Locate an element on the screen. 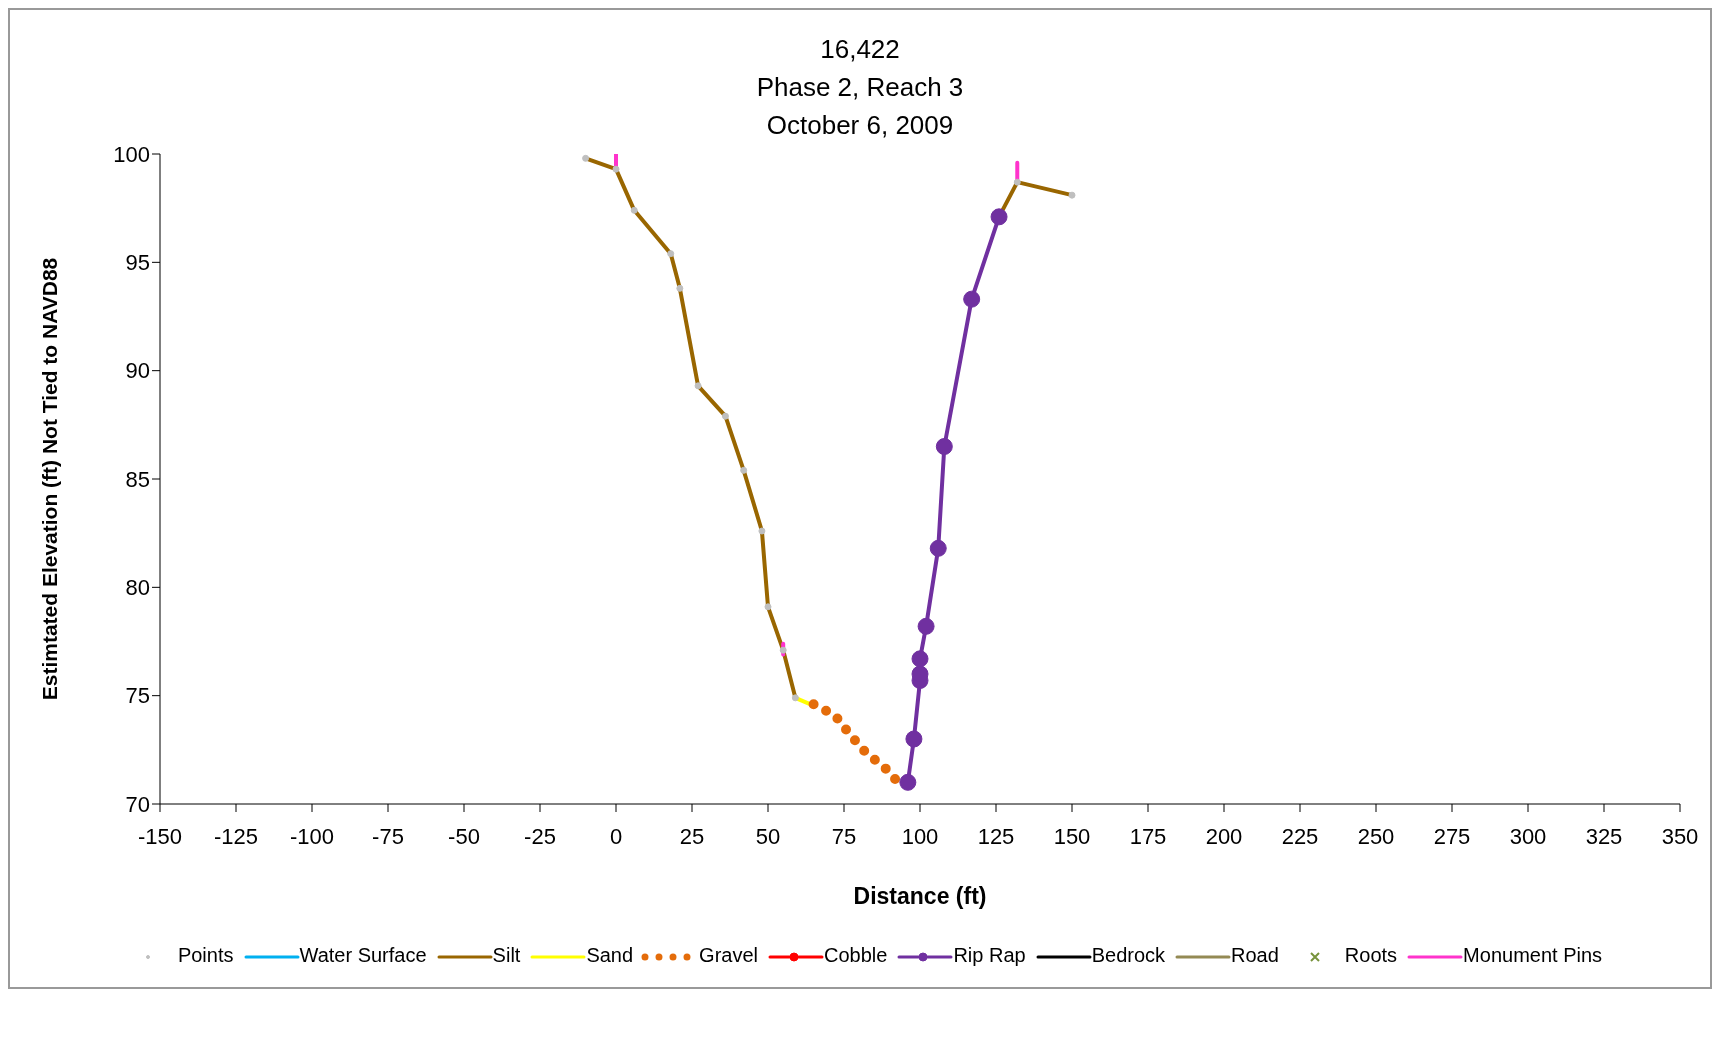 The width and height of the screenshot is (1731, 1055). x-tick-label: -125 is located at coordinates (236, 836).